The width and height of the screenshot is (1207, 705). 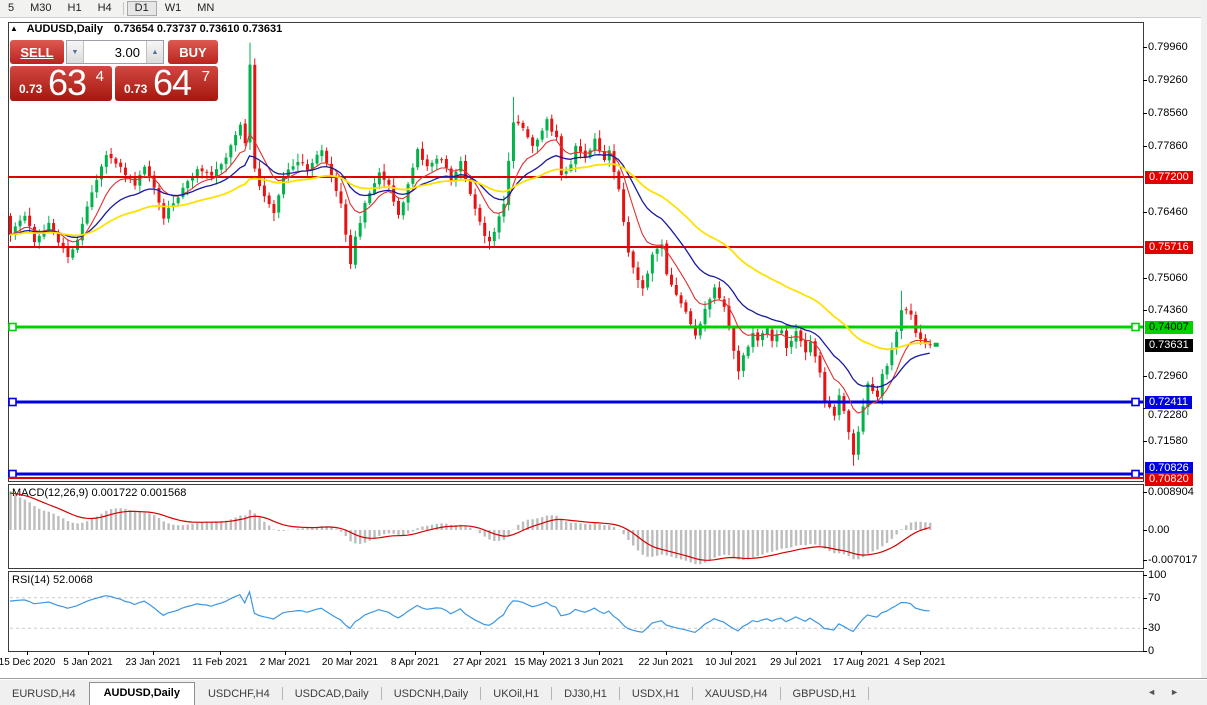 I want to click on macd-signal-line, so click(x=469, y=526).